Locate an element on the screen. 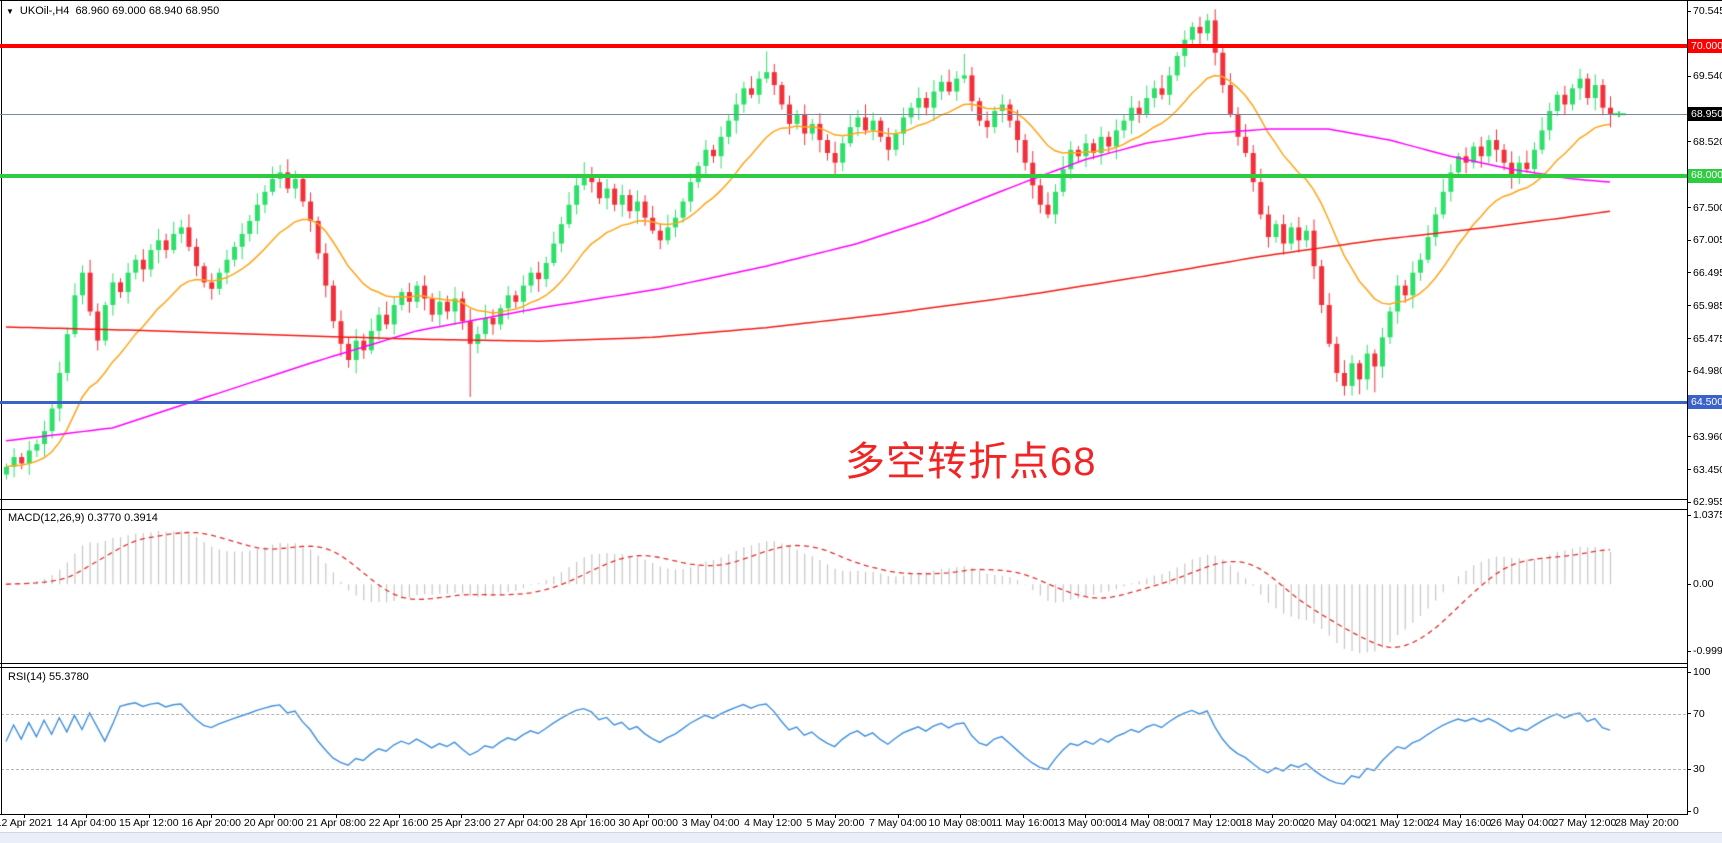 This screenshot has height=843, width=1722. rsi-panel-bottom-border is located at coordinates (843, 814).